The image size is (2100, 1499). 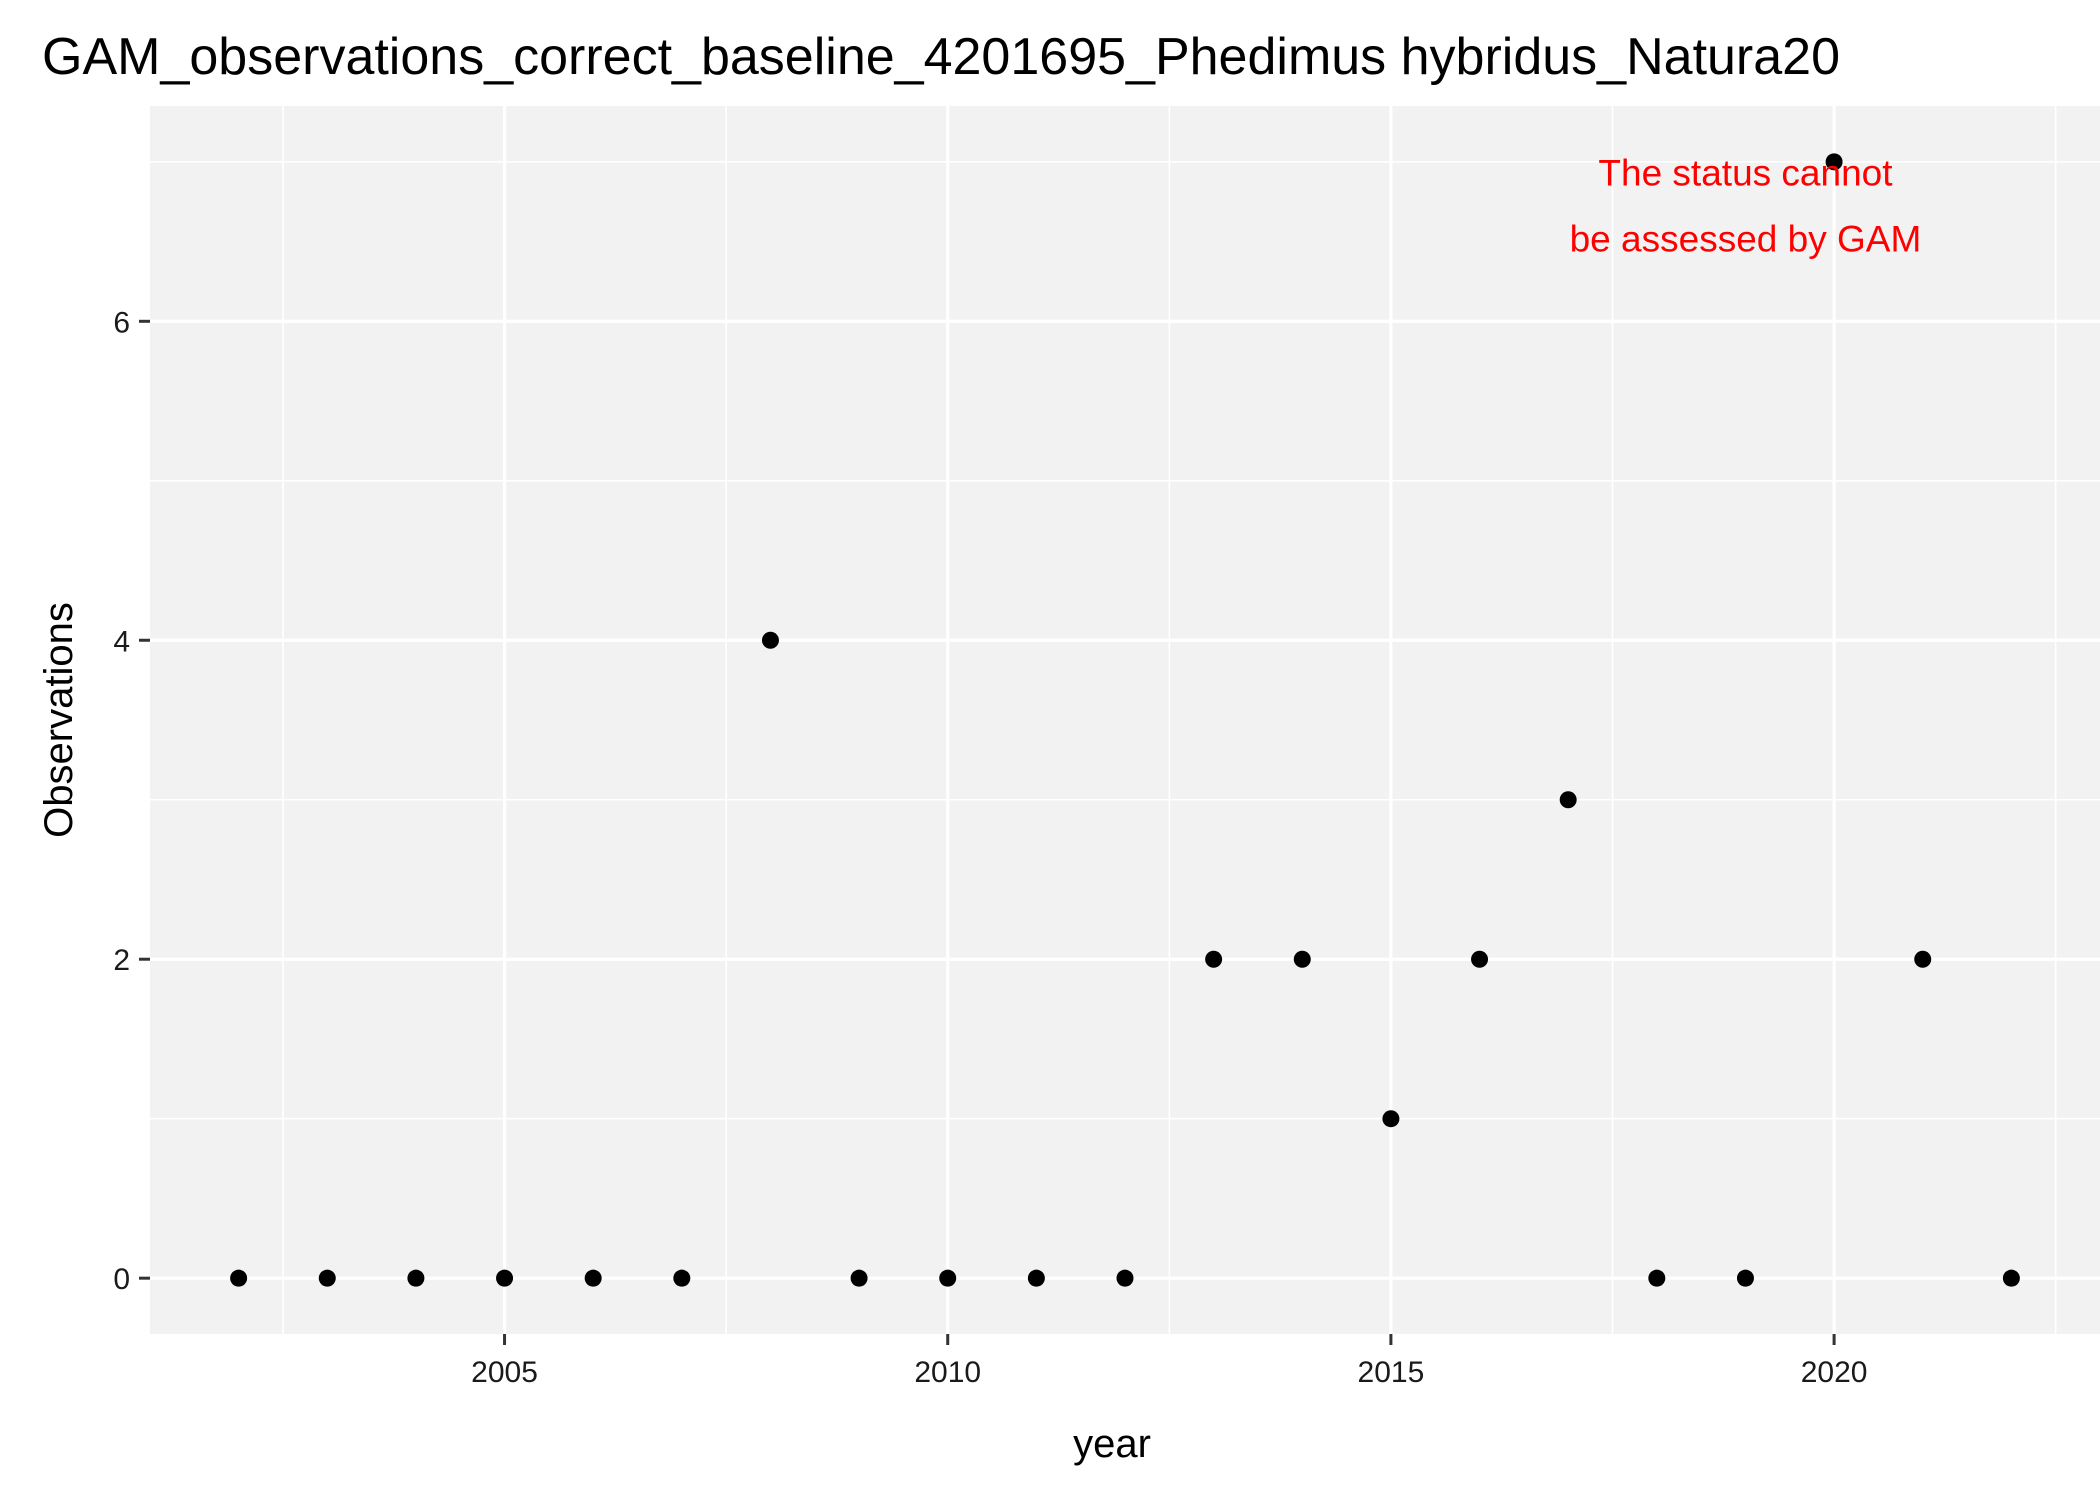 What do you see at coordinates (593, 1278) in the screenshot?
I see `data-point-2006` at bounding box center [593, 1278].